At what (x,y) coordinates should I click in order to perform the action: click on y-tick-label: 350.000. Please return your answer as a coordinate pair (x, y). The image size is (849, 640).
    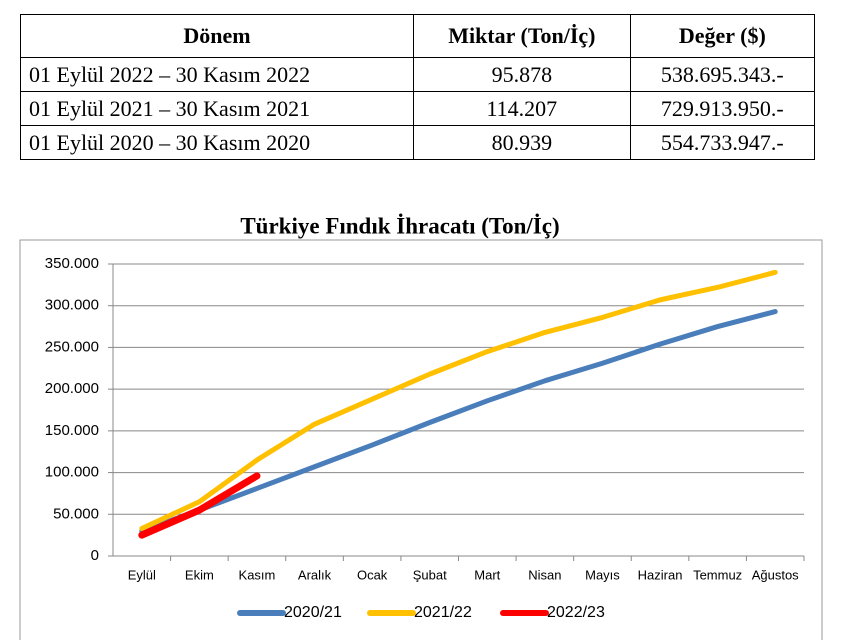
    Looking at the image, I should click on (72, 263).